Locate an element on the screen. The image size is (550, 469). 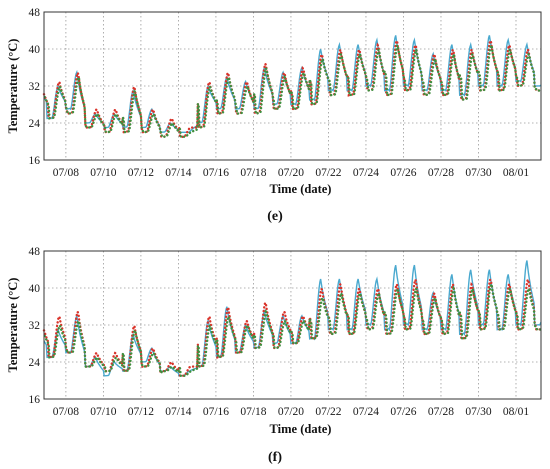
panel-label: (e) is located at coordinates (275, 216).